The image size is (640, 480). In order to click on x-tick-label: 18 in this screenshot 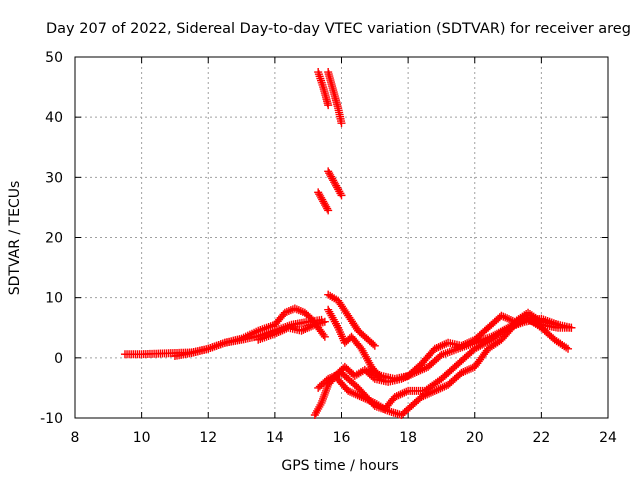, I will do `click(408, 438)`.